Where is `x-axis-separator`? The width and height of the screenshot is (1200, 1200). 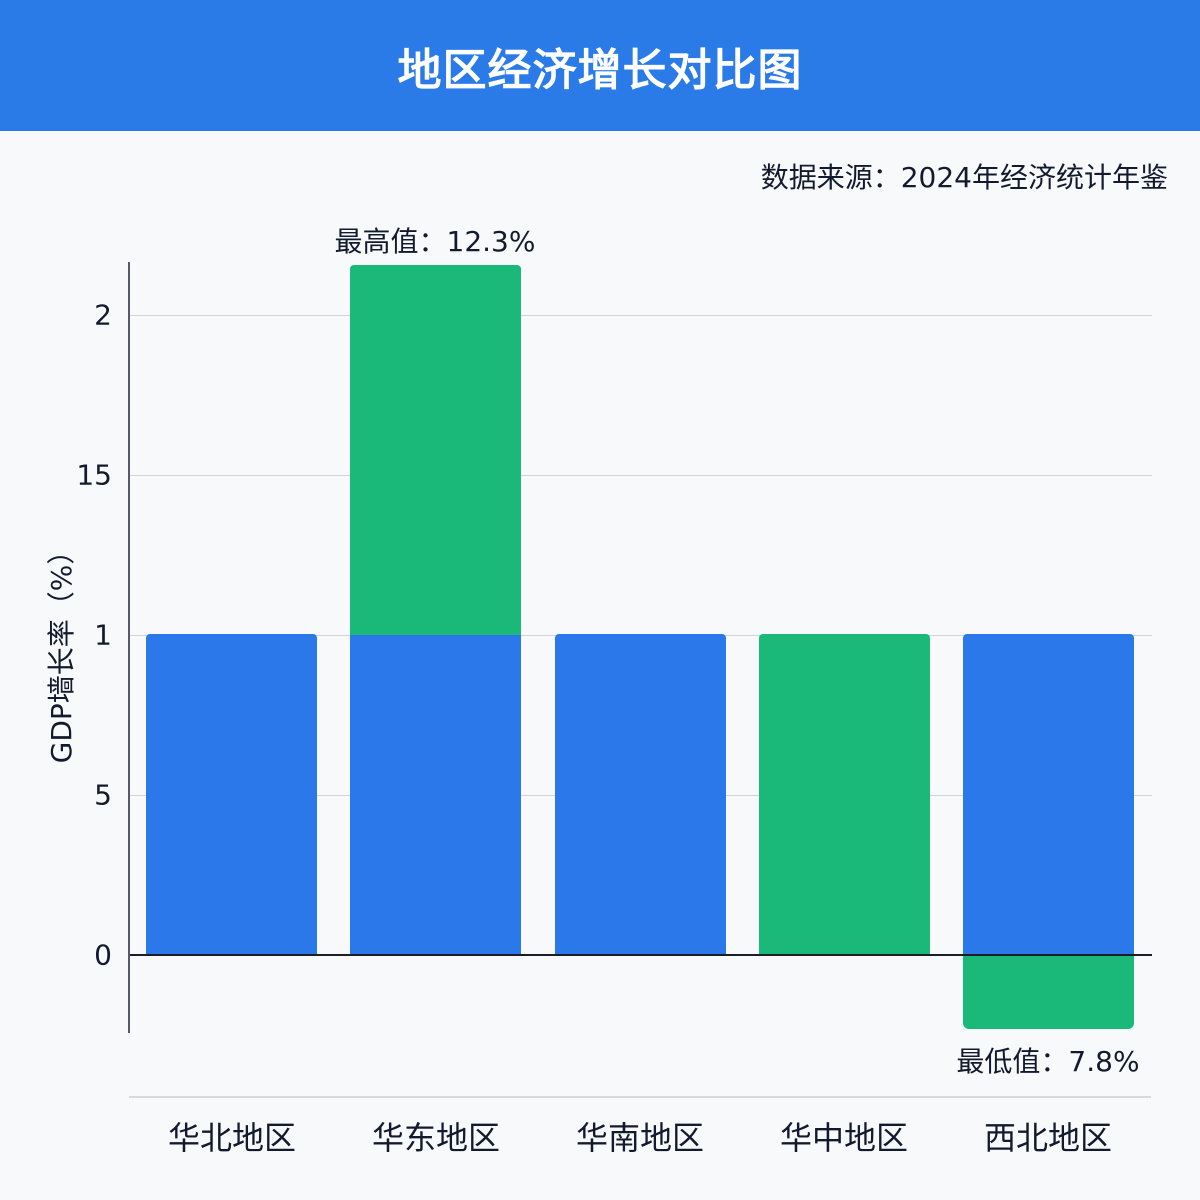 x-axis-separator is located at coordinates (640, 1097).